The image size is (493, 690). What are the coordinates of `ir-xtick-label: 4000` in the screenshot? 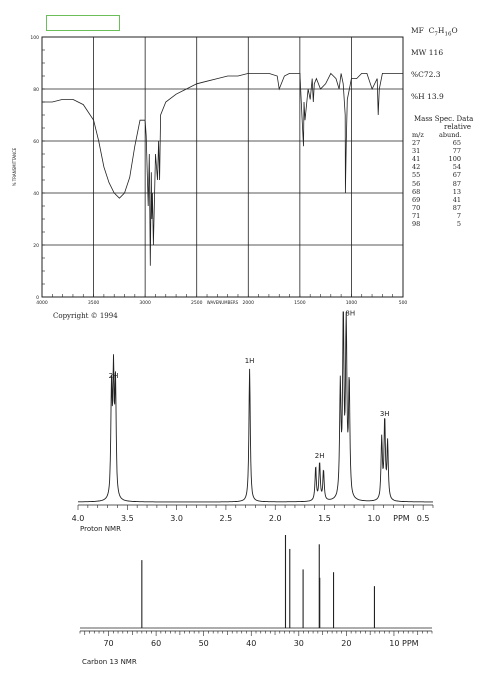 It's located at (42, 303).